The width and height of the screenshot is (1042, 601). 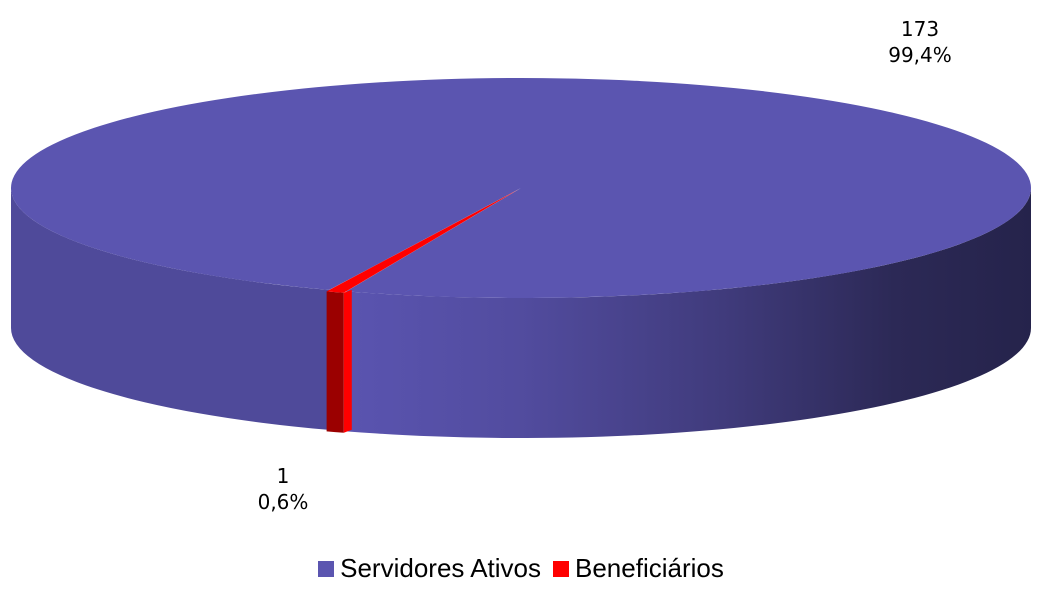 What do you see at coordinates (283, 476) in the screenshot?
I see `data-label-value: 1` at bounding box center [283, 476].